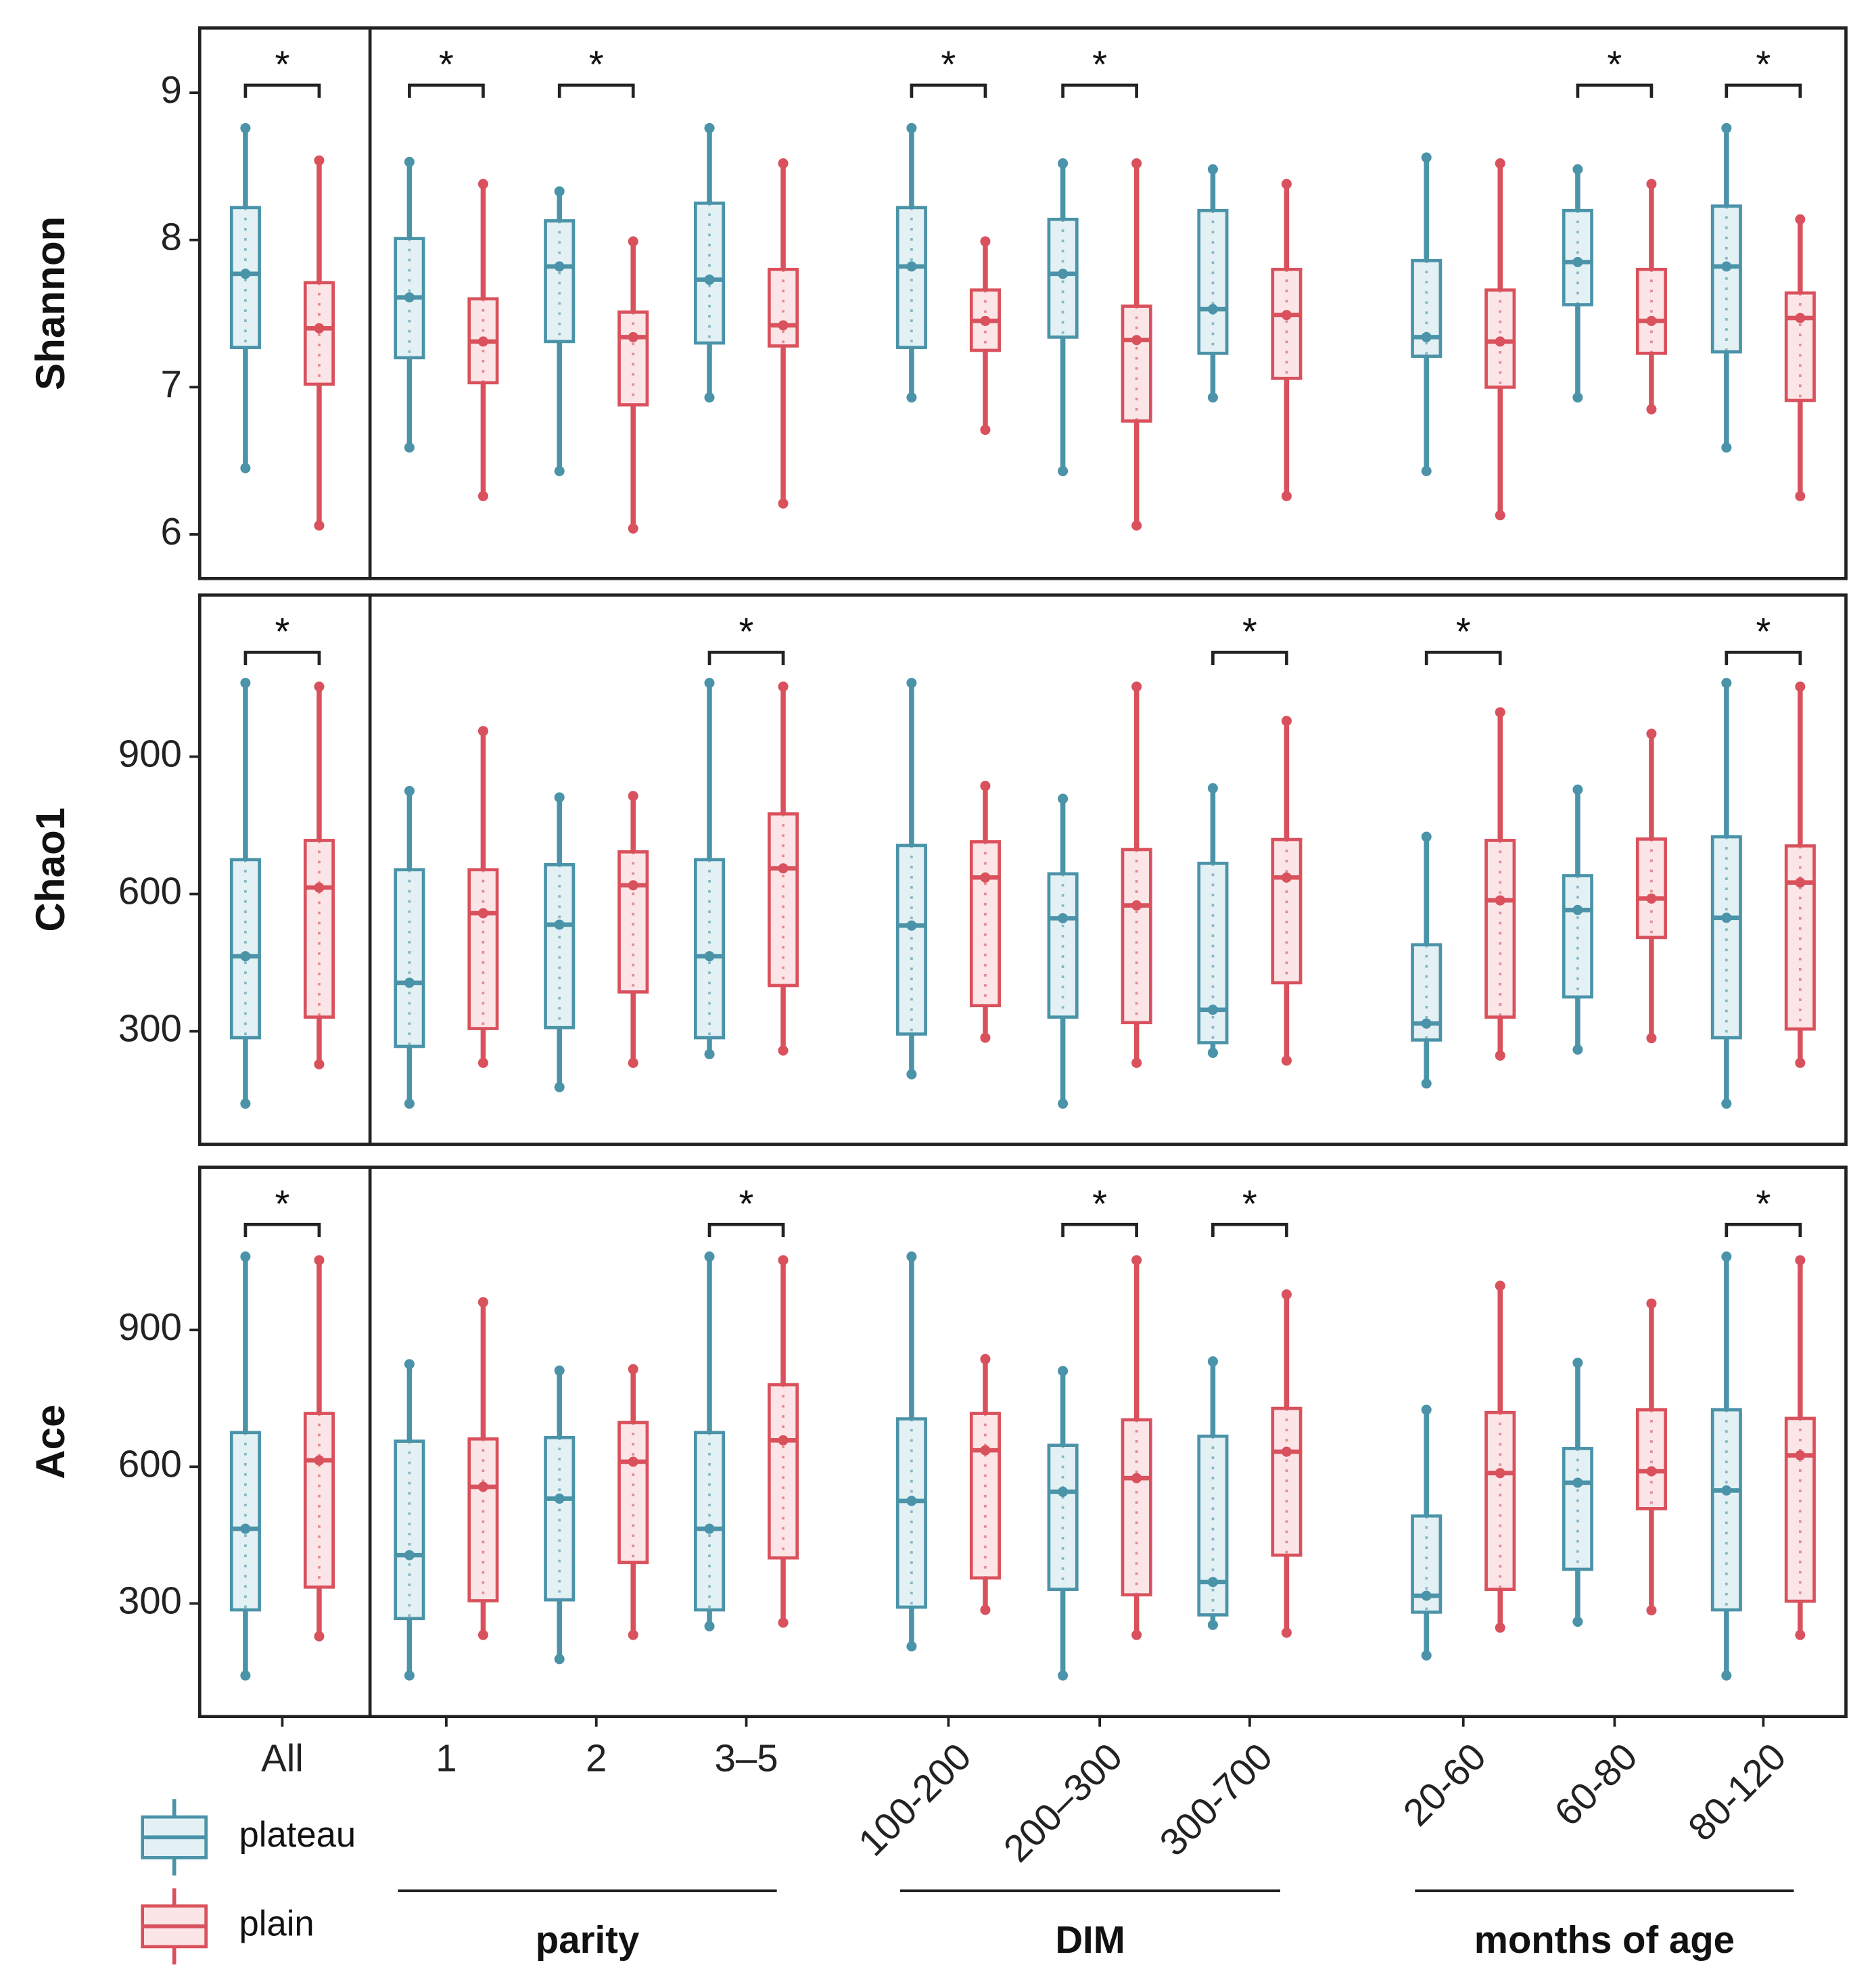 The height and width of the screenshot is (1988, 1874). What do you see at coordinates (1090, 1939) in the screenshot?
I see `group-label: DIM` at bounding box center [1090, 1939].